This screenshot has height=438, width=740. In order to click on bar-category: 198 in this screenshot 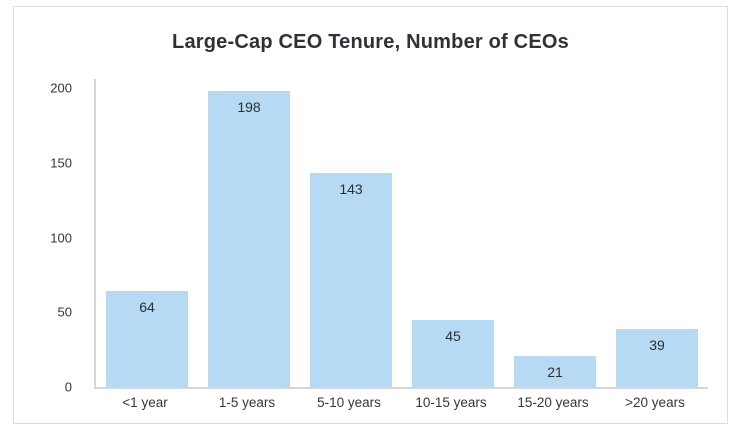, I will do `click(249, 233)`.